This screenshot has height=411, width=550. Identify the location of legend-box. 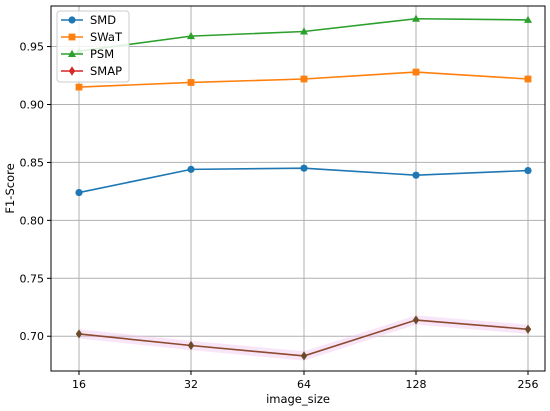
(93, 46).